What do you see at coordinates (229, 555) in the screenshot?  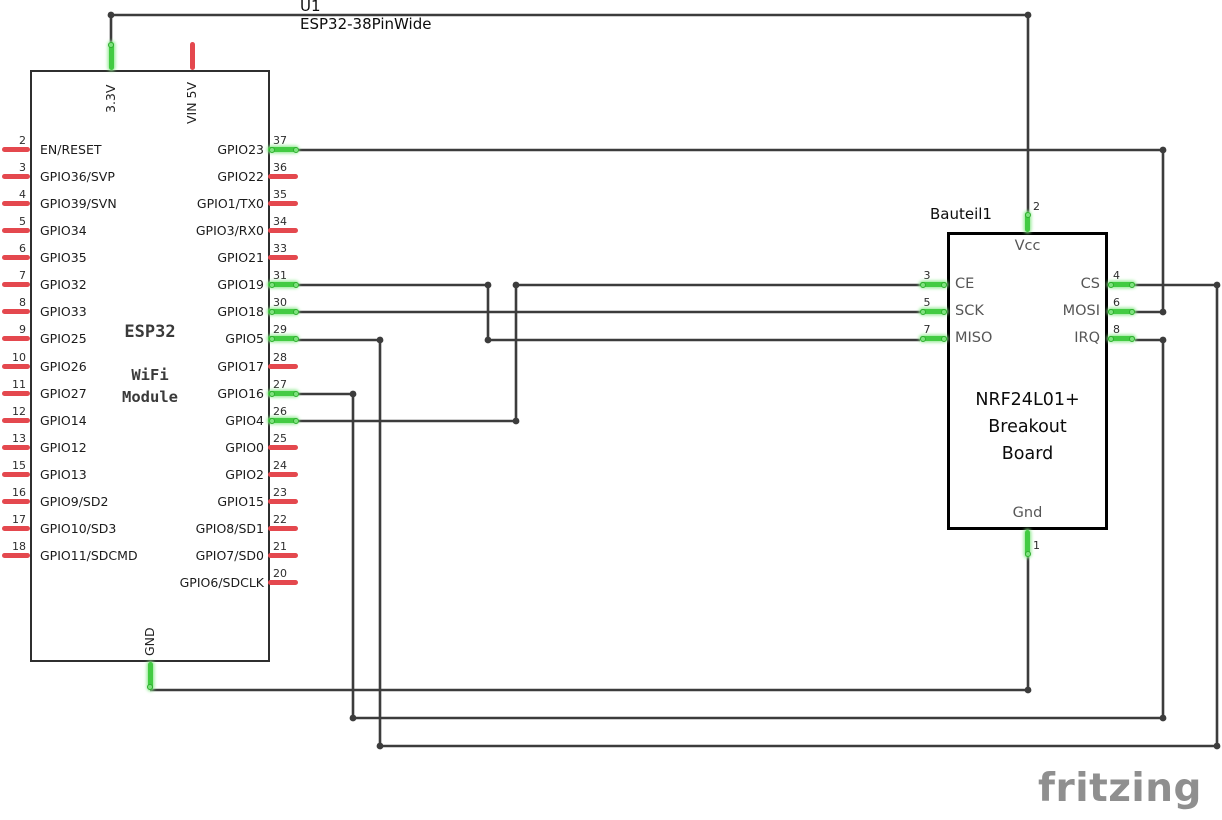 I see `esp32-pin-21-label: GPIO7/SD0` at bounding box center [229, 555].